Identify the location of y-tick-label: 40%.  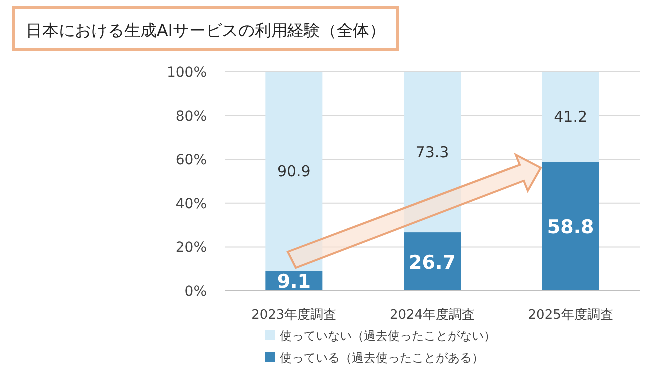
(191, 204).